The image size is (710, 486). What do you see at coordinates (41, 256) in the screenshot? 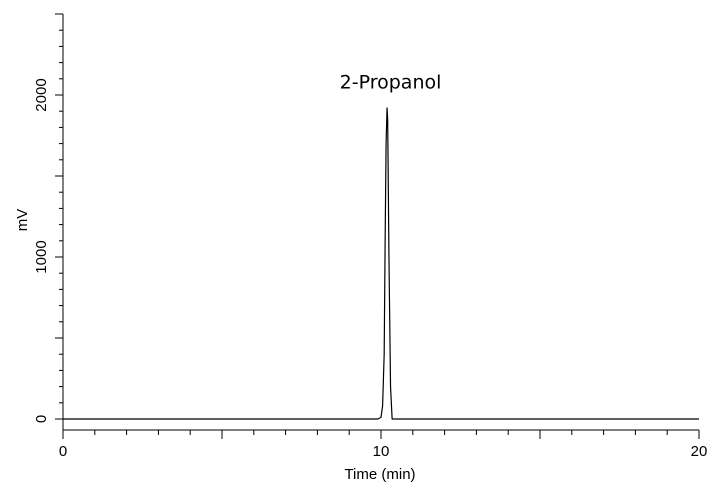
I see `y-tick-label: 1000` at bounding box center [41, 256].